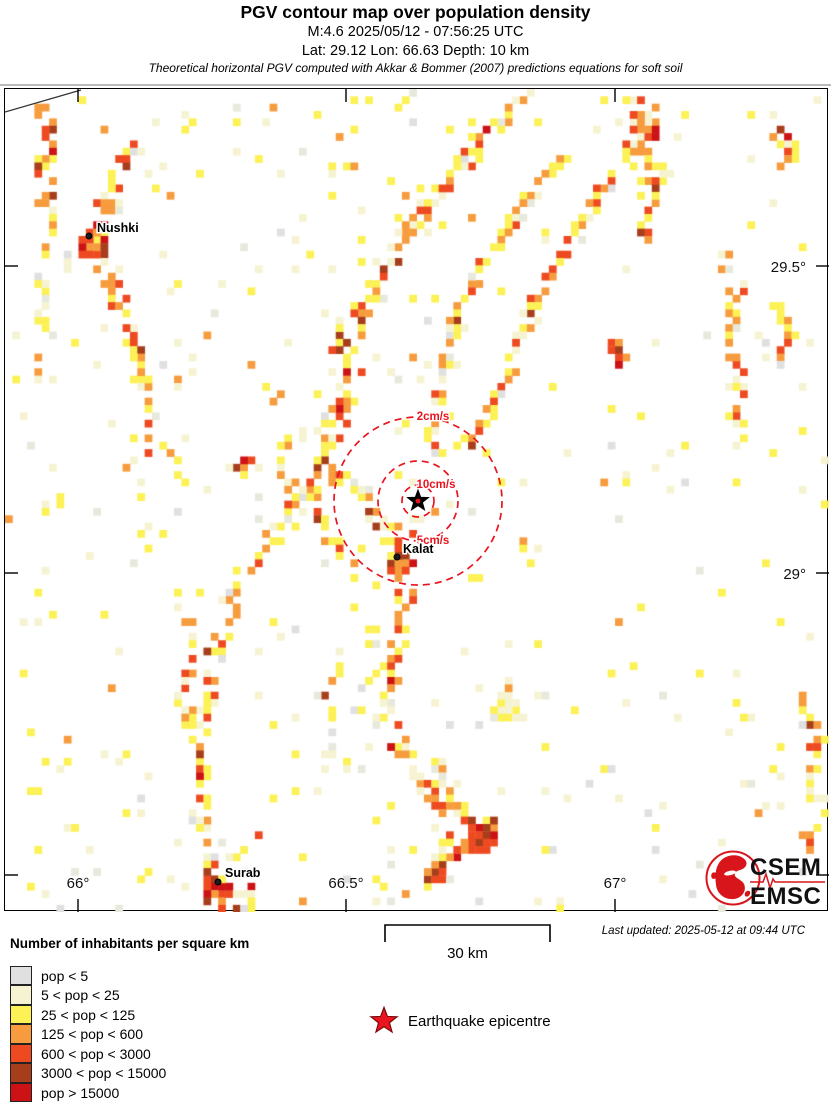  I want to click on page-title: PGV contour map over population density, so click(415, 12).